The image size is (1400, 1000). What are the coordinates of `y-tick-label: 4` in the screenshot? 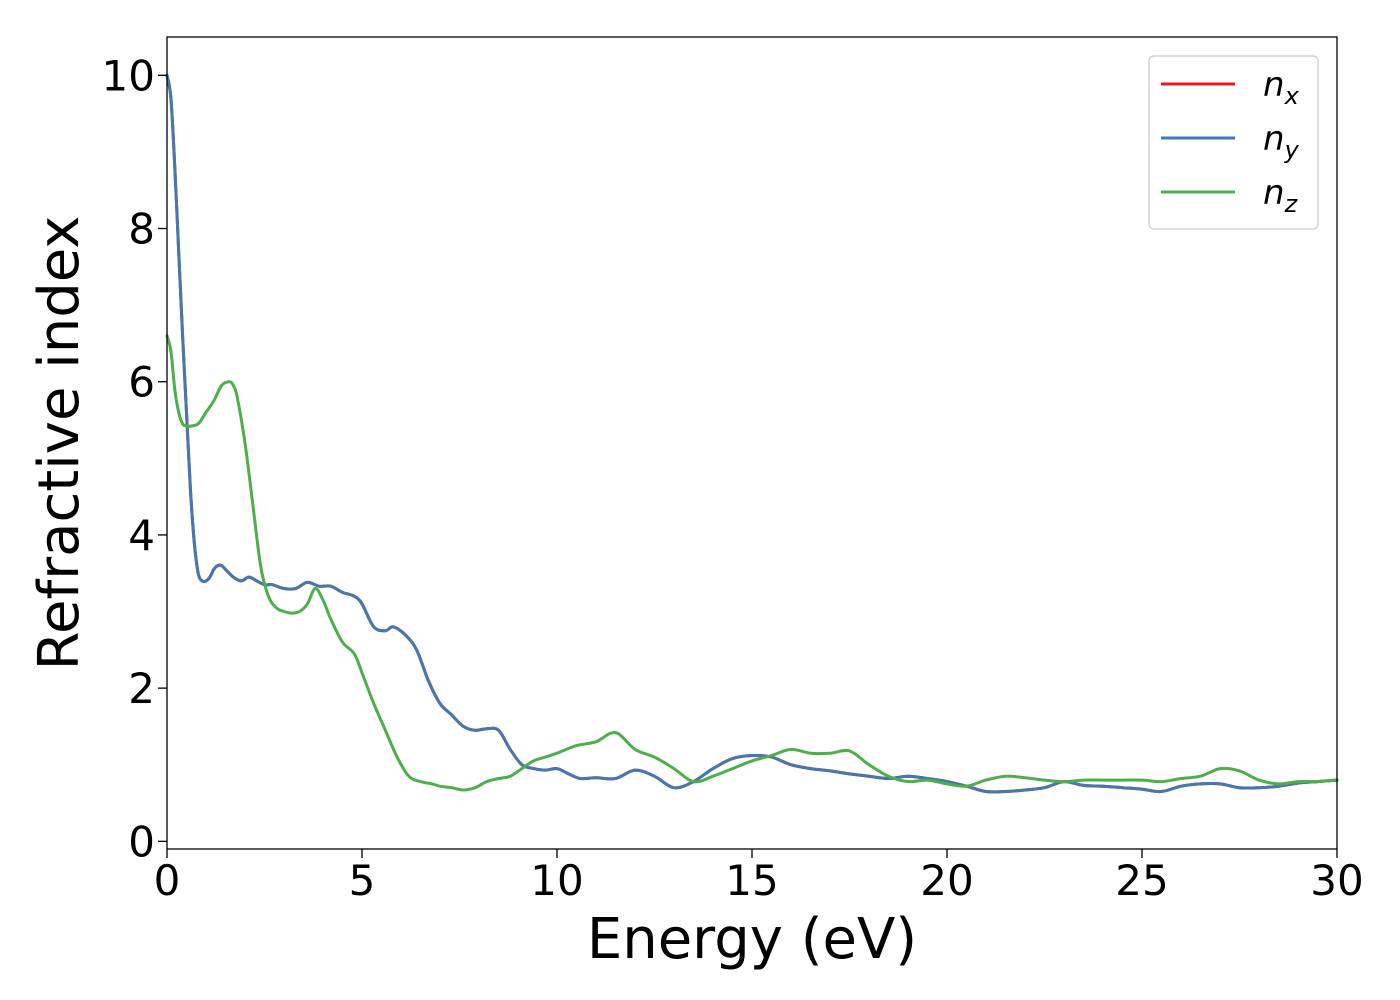 It's located at (141, 535).